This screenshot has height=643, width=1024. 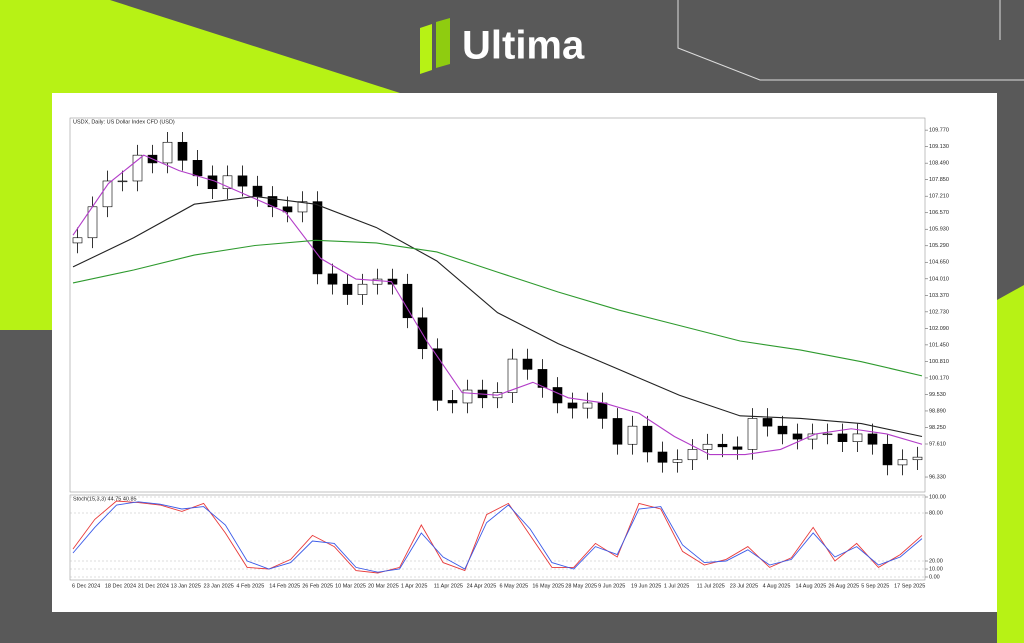 What do you see at coordinates (937, 395) in the screenshot?
I see `y-tick-label: 99.530` at bounding box center [937, 395].